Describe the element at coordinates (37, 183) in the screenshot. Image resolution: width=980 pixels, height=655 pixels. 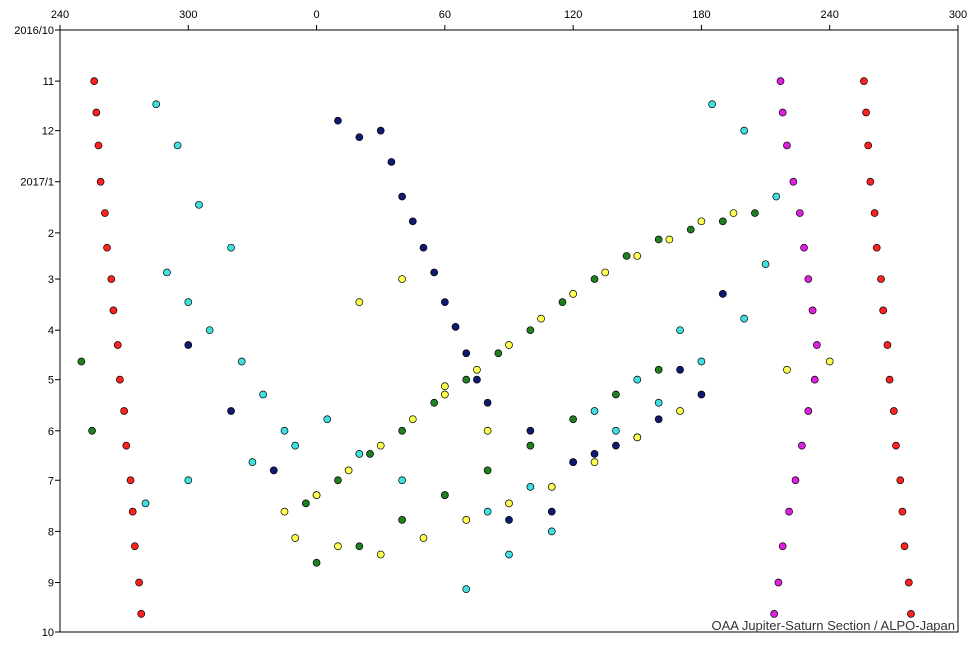
I see `y-tick-label: 2017/1` at that location.